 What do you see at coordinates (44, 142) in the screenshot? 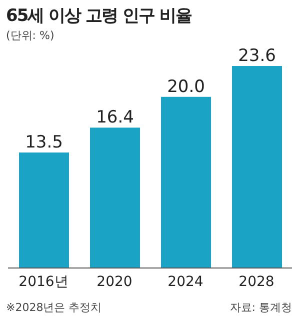
I see `data-label: 13.5` at bounding box center [44, 142].